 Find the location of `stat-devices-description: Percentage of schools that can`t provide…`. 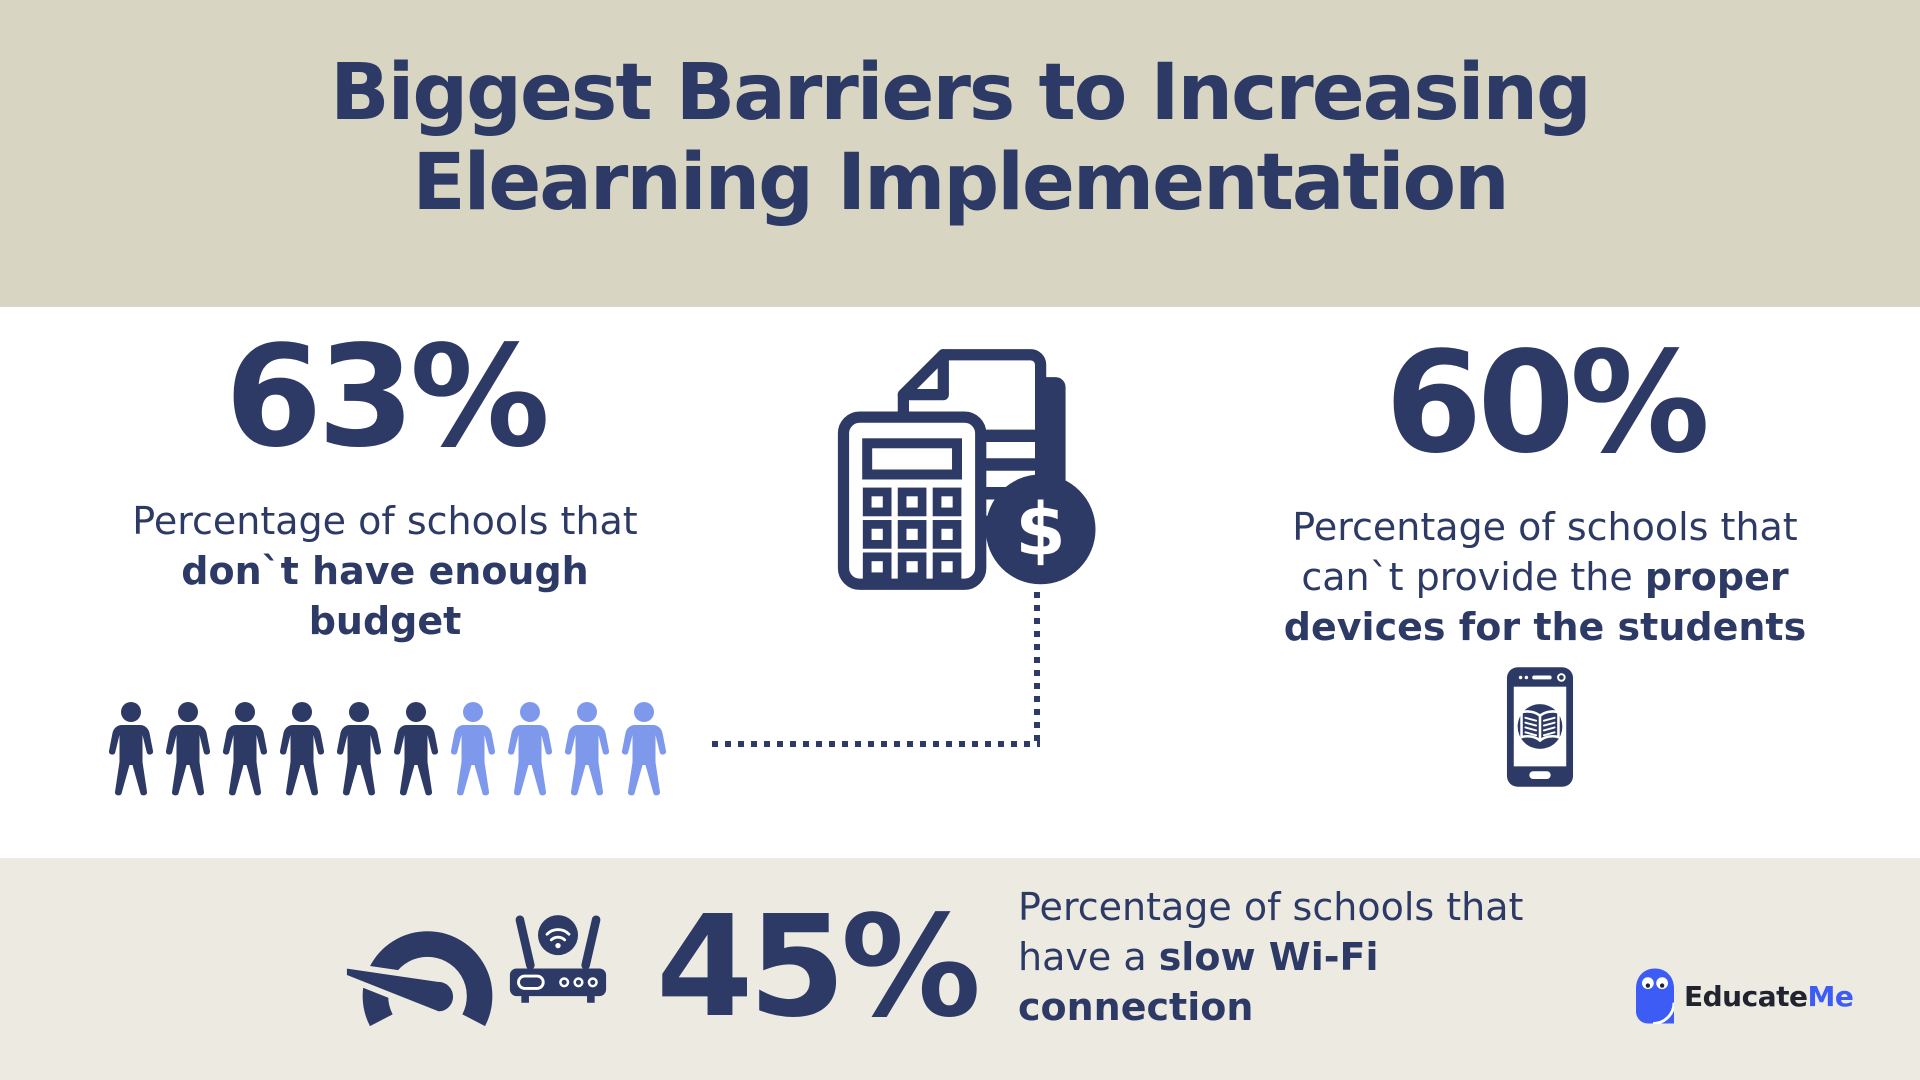

stat-devices-description: Percentage of schools that can`t provide… is located at coordinates (1545, 577).